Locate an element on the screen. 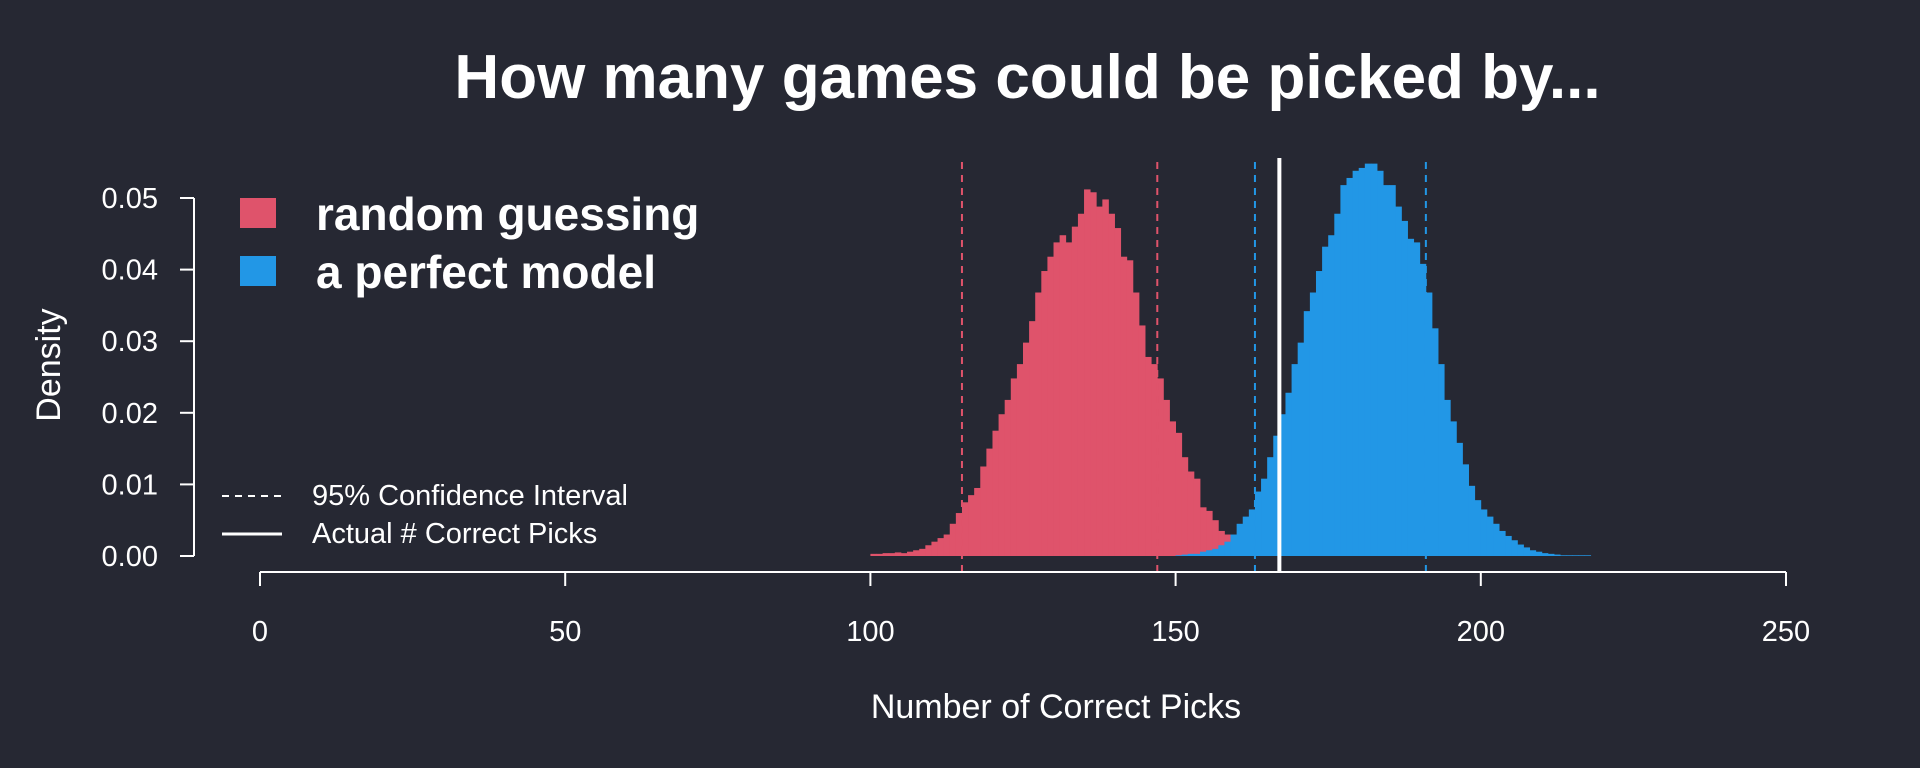 Image resolution: width=1920 pixels, height=768 pixels. perfect-model-bars is located at coordinates (1383, 360).